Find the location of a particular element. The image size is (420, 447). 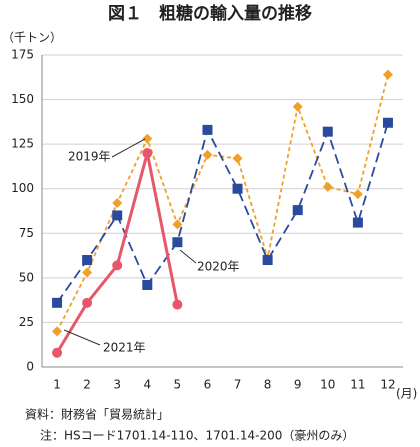

x-unit: (月) is located at coordinates (406, 394).